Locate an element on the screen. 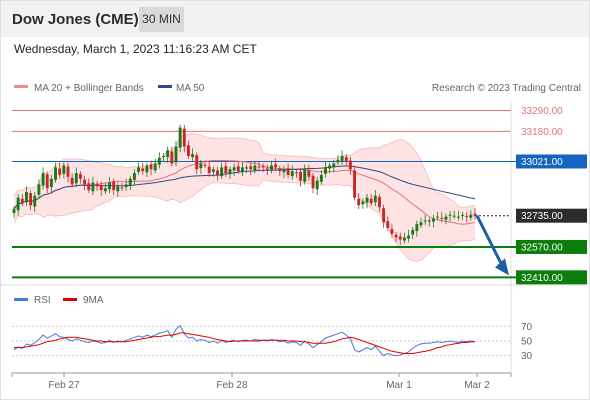 This screenshot has width=590, height=400. moving-averages is located at coordinates (244, 192).